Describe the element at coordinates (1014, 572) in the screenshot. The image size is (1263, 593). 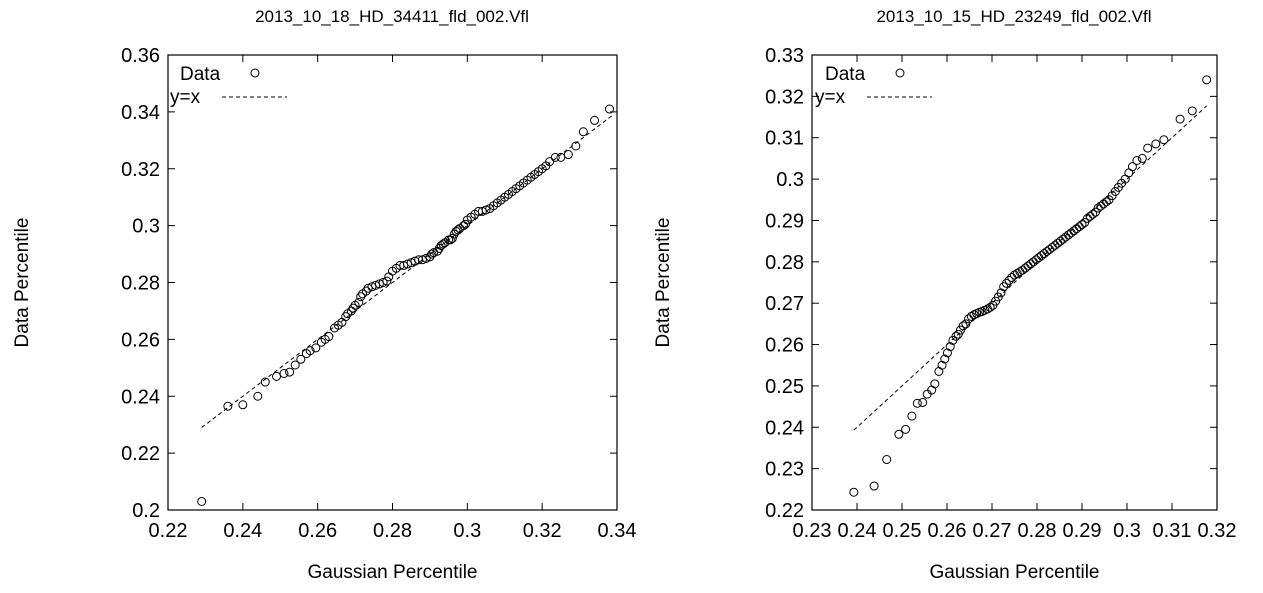
I see `x-axis-label: Gaussian Percentile` at that location.